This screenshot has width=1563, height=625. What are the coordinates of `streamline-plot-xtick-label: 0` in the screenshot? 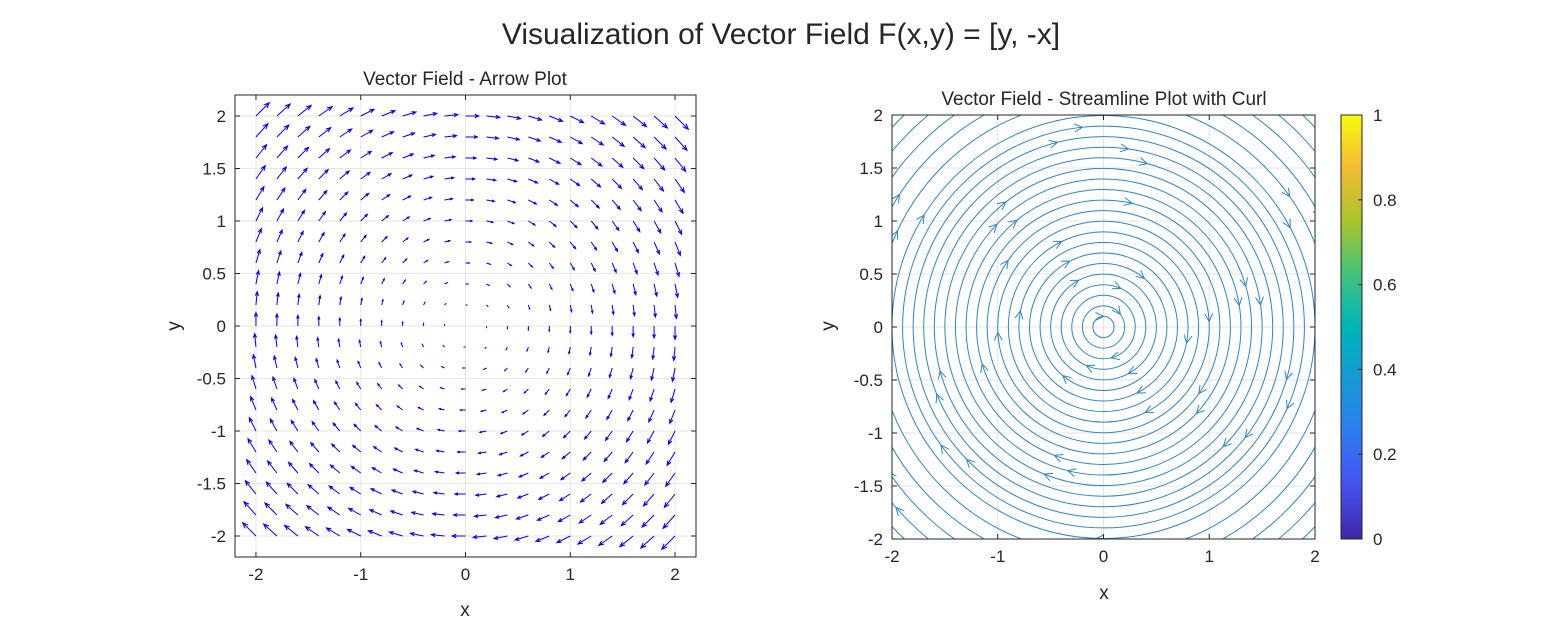 It's located at (1103, 556).